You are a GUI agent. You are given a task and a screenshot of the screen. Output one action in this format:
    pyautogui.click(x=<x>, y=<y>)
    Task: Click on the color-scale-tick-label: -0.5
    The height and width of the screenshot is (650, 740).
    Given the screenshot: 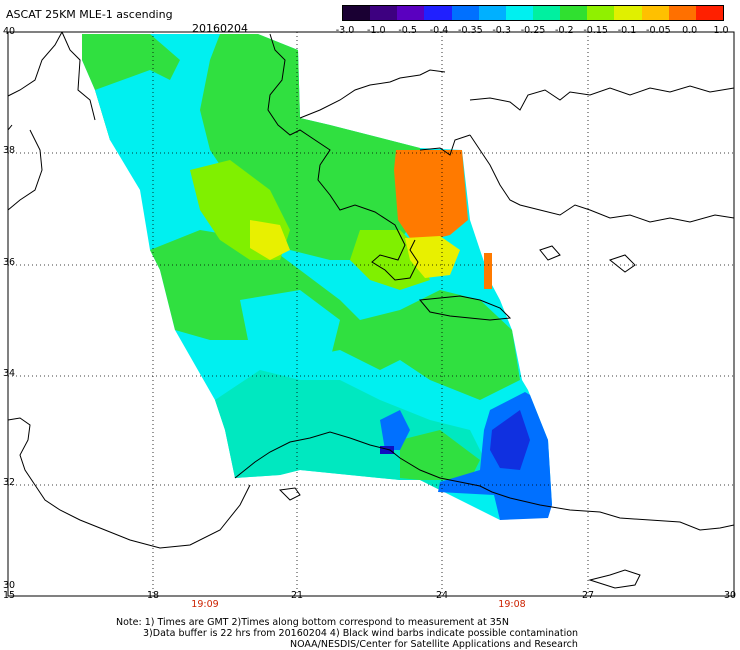 What is the action you would take?
    pyautogui.click(x=407, y=30)
    